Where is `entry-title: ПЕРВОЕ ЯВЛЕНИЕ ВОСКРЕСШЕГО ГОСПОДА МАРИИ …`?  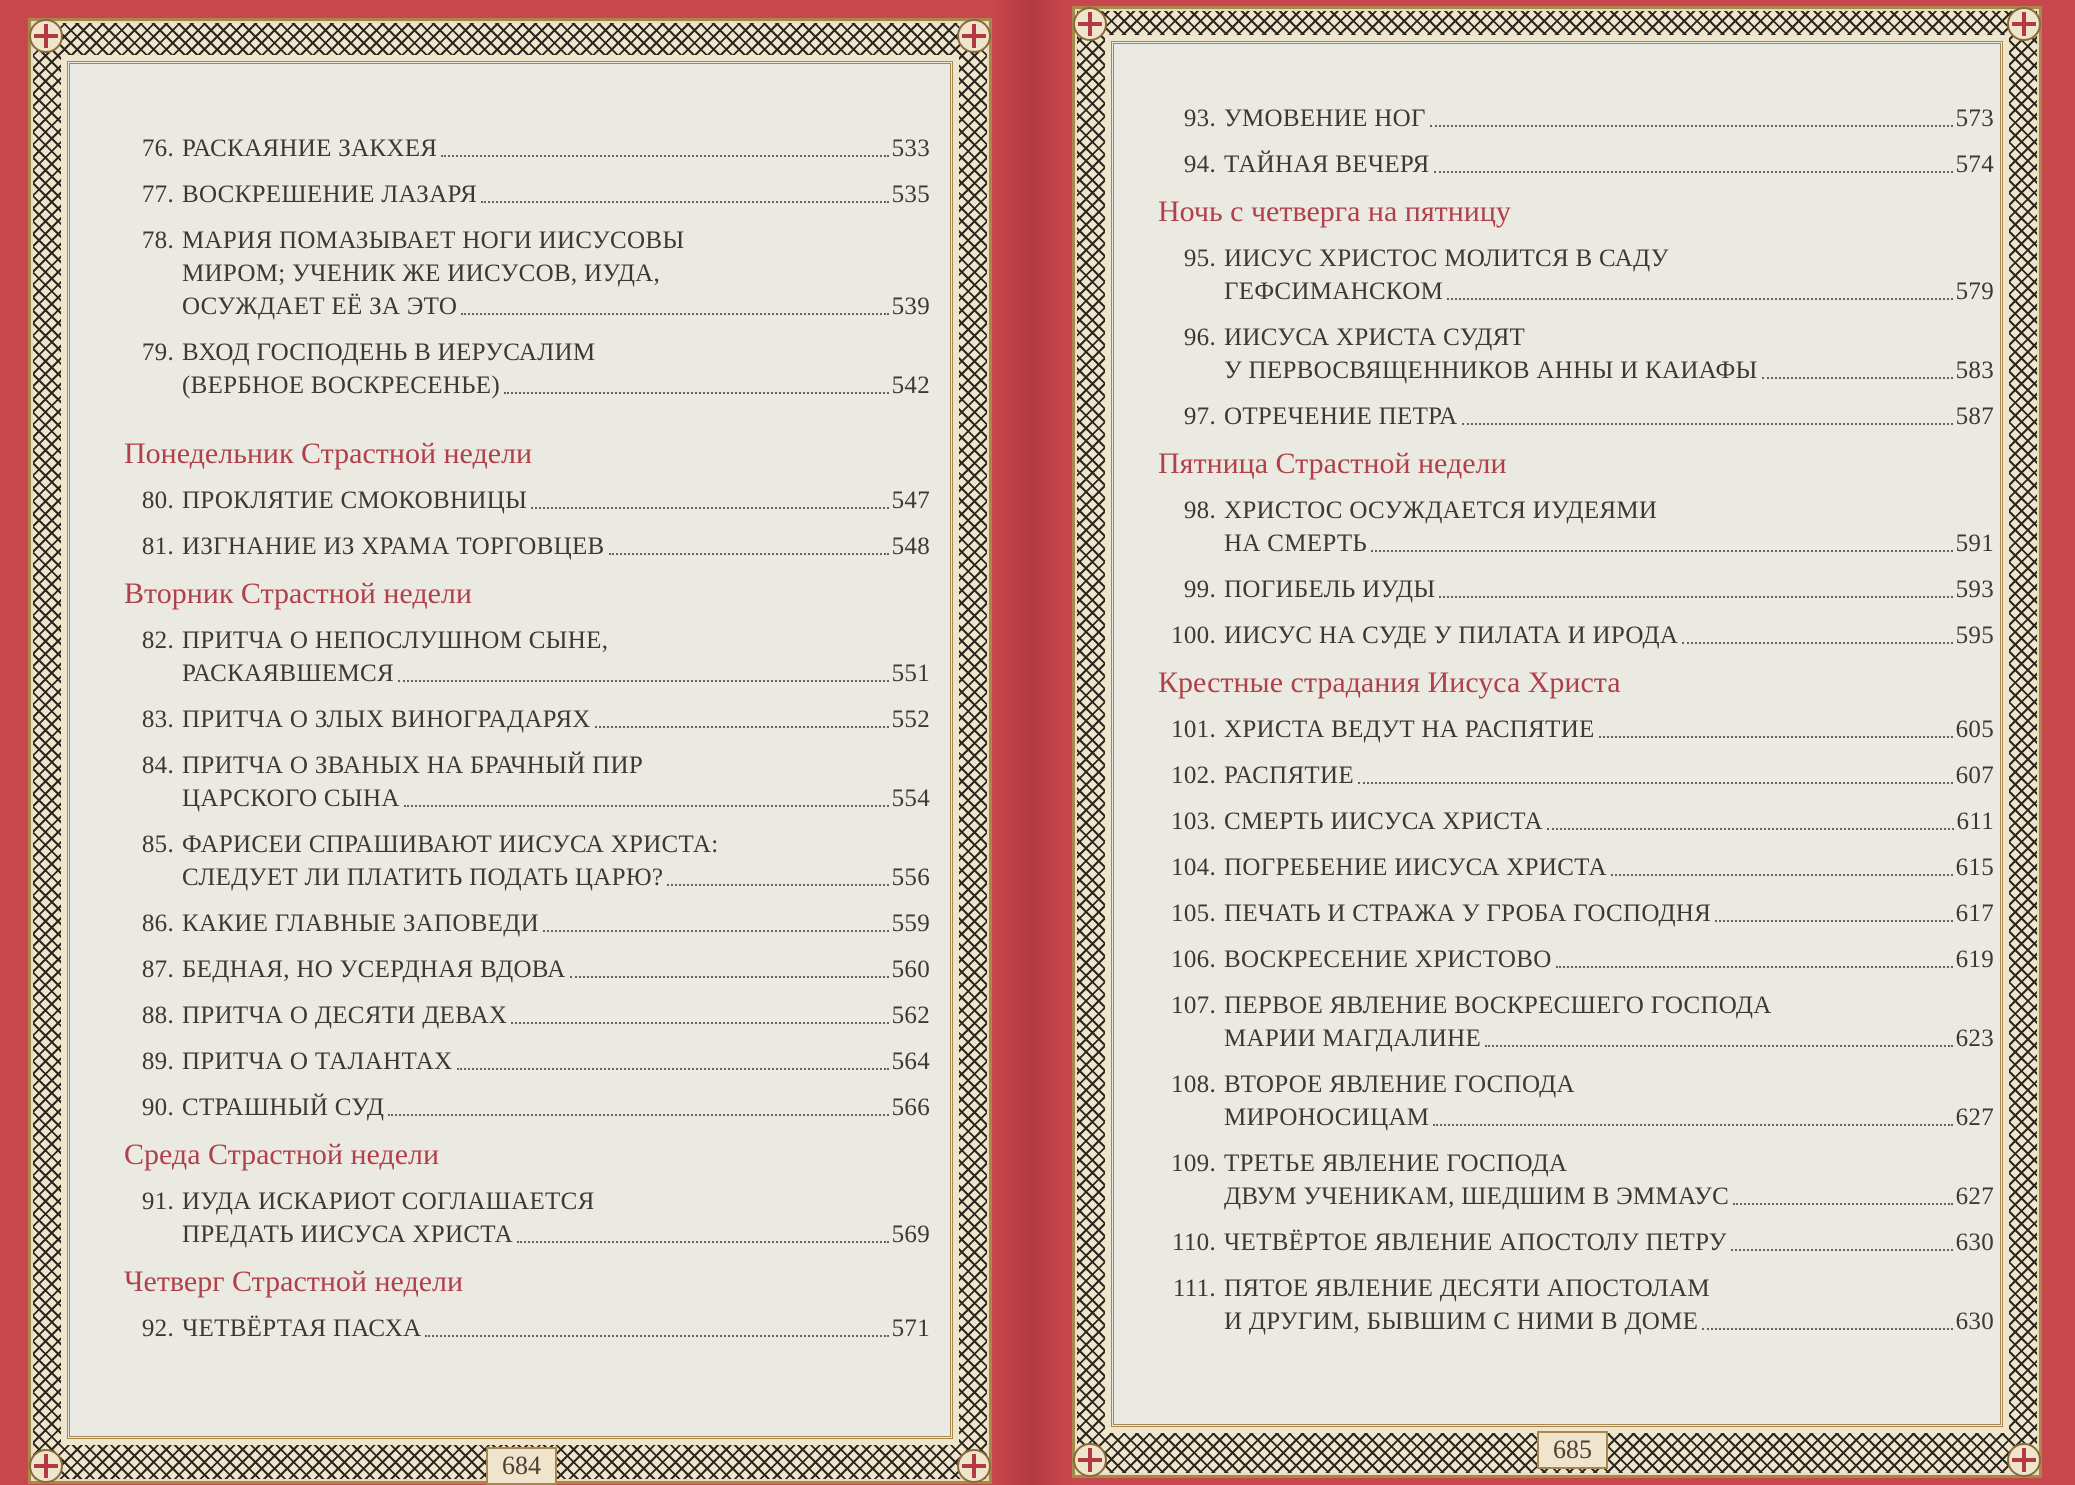 entry-title: ПЕРВОЕ ЯВЛЕНИЕ ВОСКРЕСШЕГО ГОСПОДА МАРИИ … is located at coordinates (1609, 1022).